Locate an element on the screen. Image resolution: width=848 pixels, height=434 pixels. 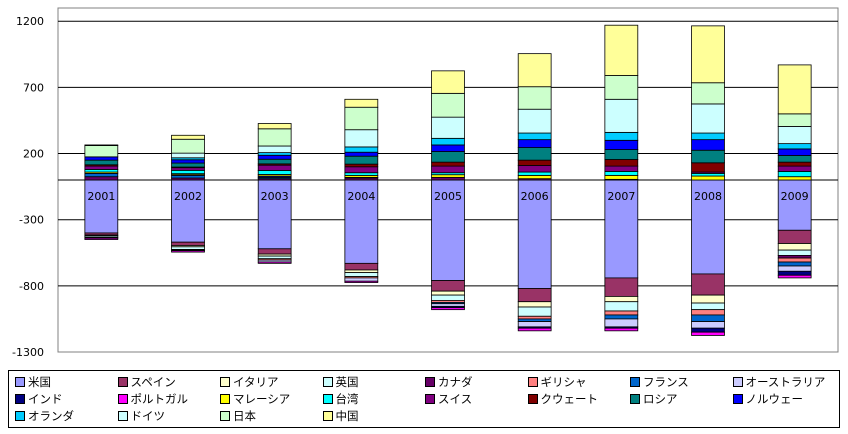
category-label: 2007 is located at coordinates (621, 196).